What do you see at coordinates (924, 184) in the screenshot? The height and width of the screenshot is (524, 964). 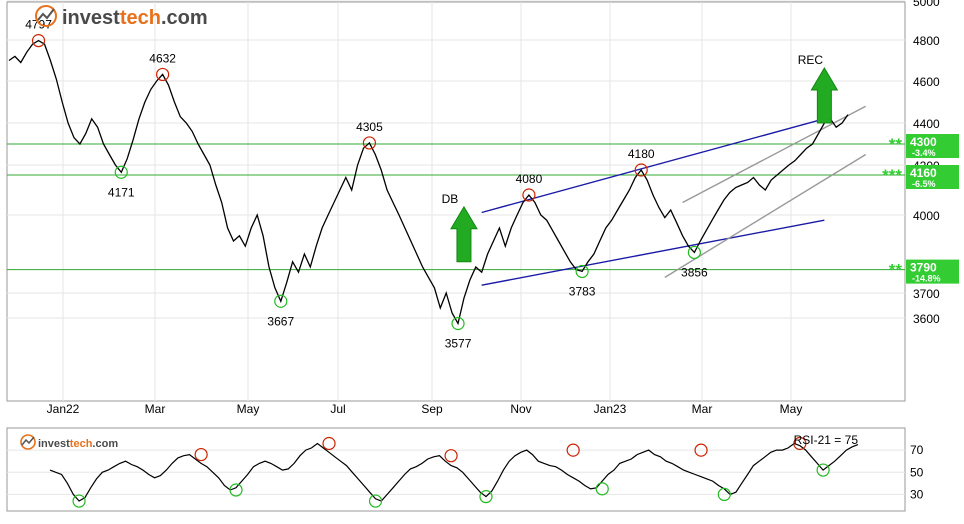 I see `level-percent: -6.5%` at bounding box center [924, 184].